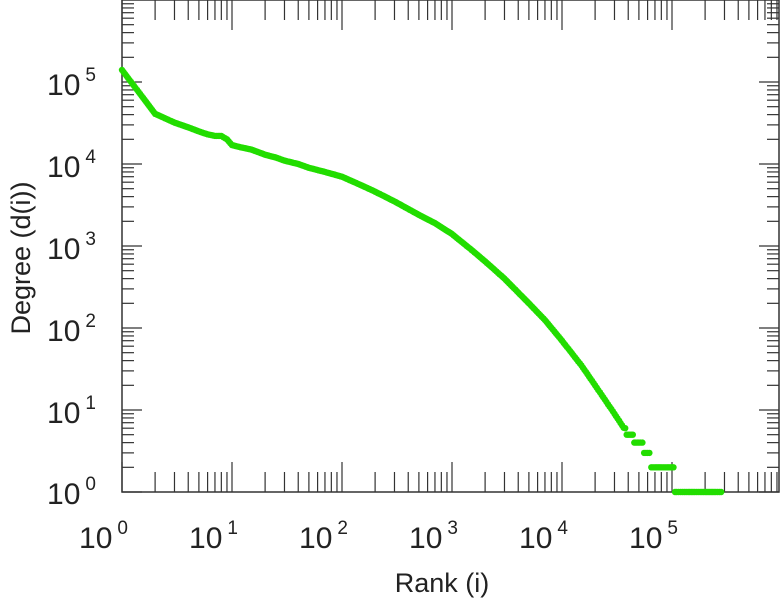 The image size is (781, 600). I want to click on y-tick-label: 10 3, so click(71, 247).